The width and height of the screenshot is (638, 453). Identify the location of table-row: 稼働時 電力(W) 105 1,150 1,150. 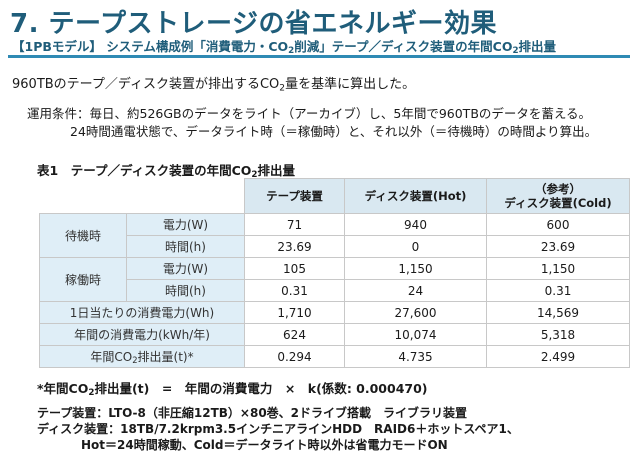
(334, 279).